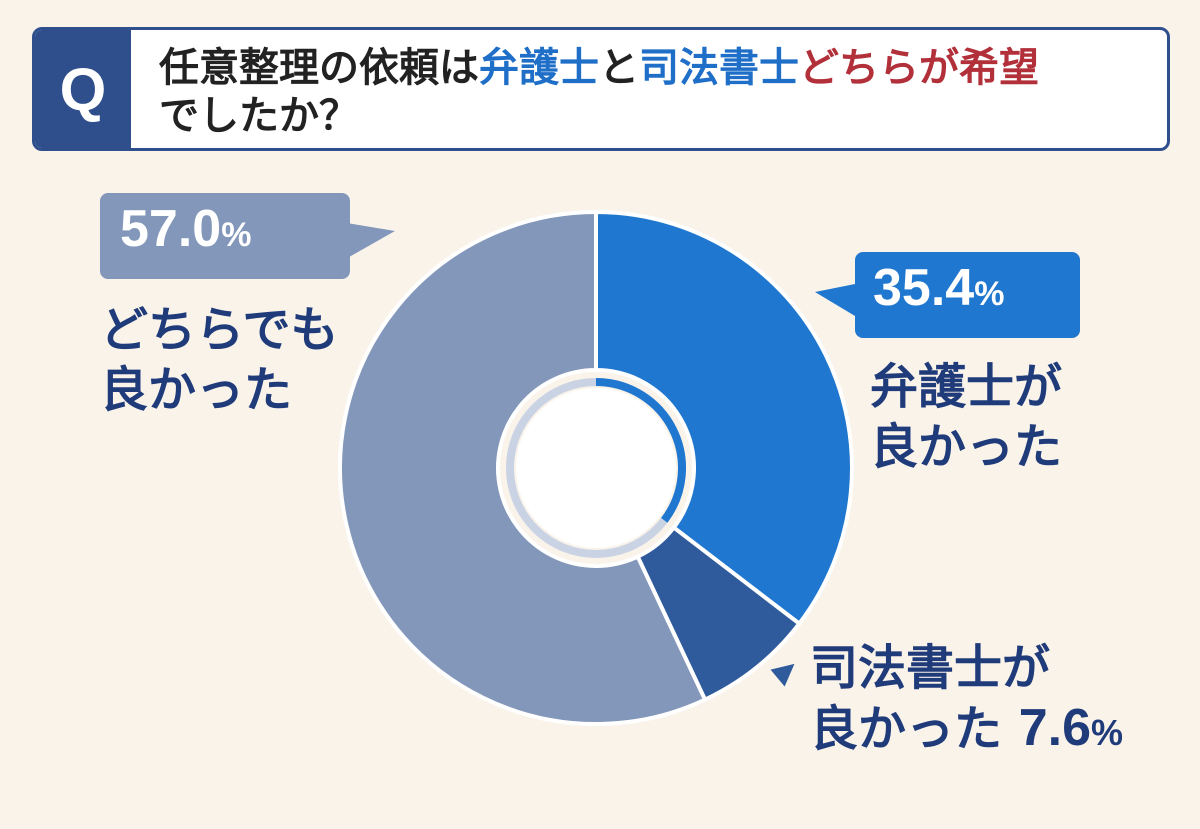 Image resolution: width=1200 pixels, height=829 pixels. What do you see at coordinates (83, 89) in the screenshot?
I see `q-badge: Q` at bounding box center [83, 89].